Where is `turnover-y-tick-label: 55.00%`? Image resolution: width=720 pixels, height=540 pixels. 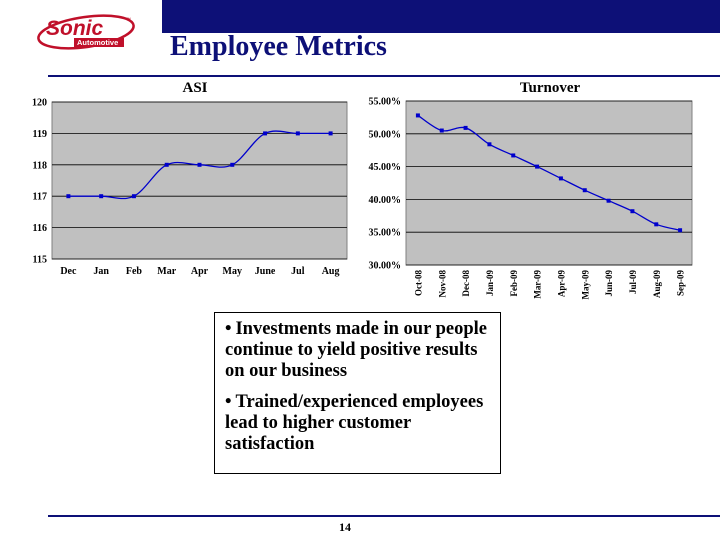 turnover-y-tick-label: 55.00% is located at coordinates (385, 102).